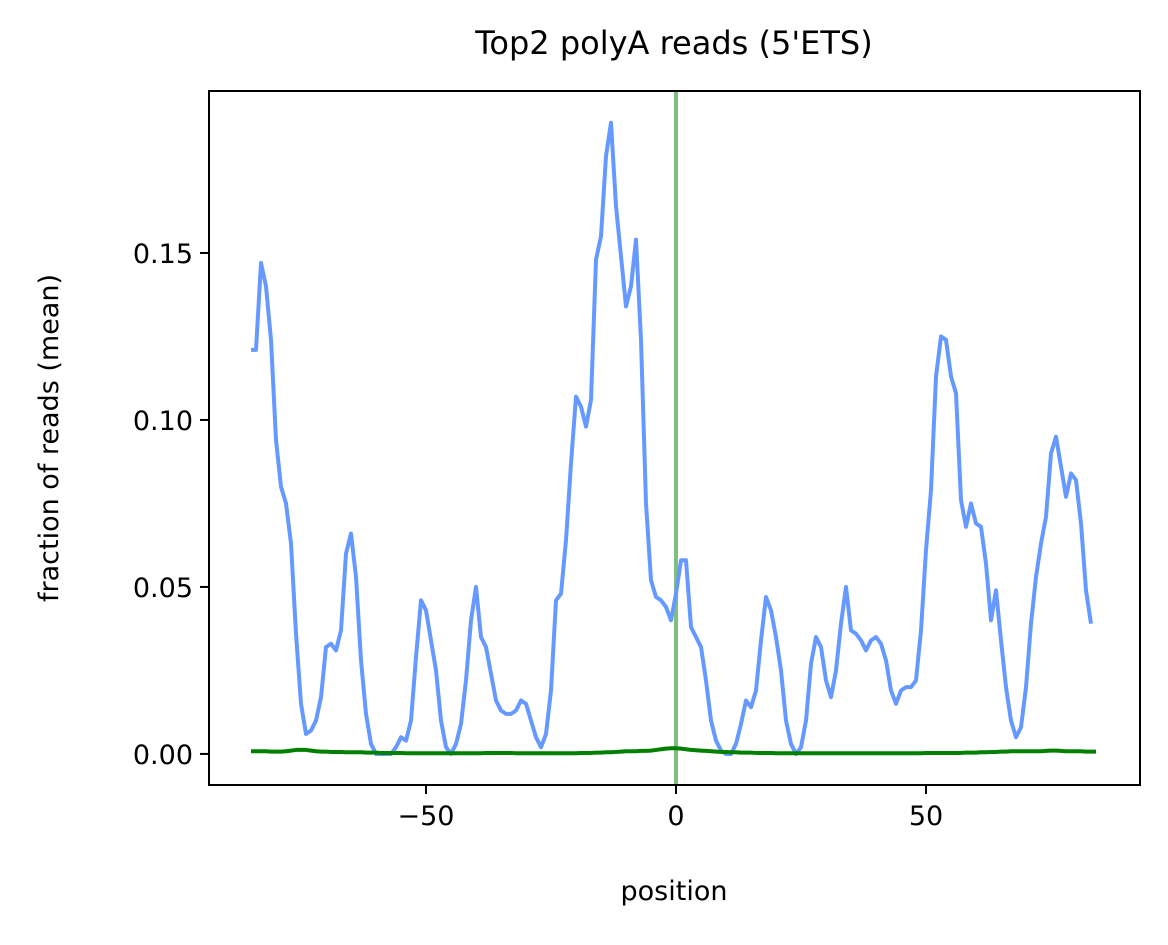  What do you see at coordinates (426, 816) in the screenshot?
I see `x-tick-label: −50` at bounding box center [426, 816].